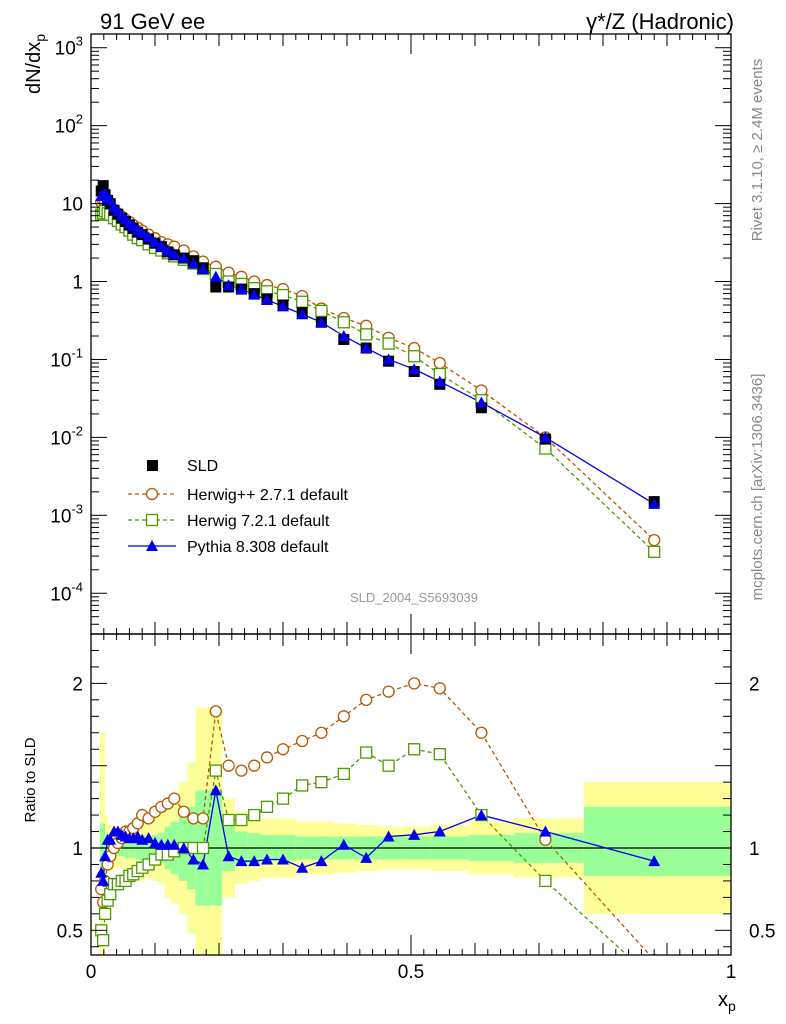 This screenshot has width=786, height=1024. What do you see at coordinates (66, 358) in the screenshot?
I see `y-tick-label: 10⁻¹` at bounding box center [66, 358].